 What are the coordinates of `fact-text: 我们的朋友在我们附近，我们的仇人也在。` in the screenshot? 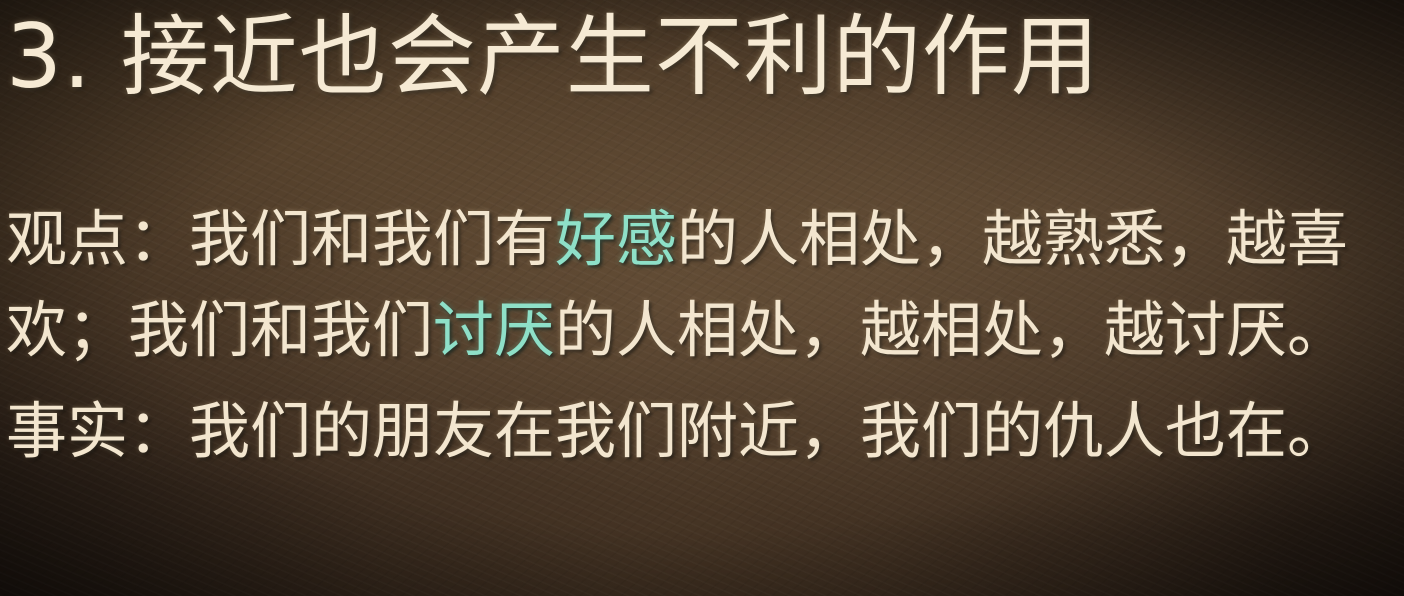 It's located at (769, 431).